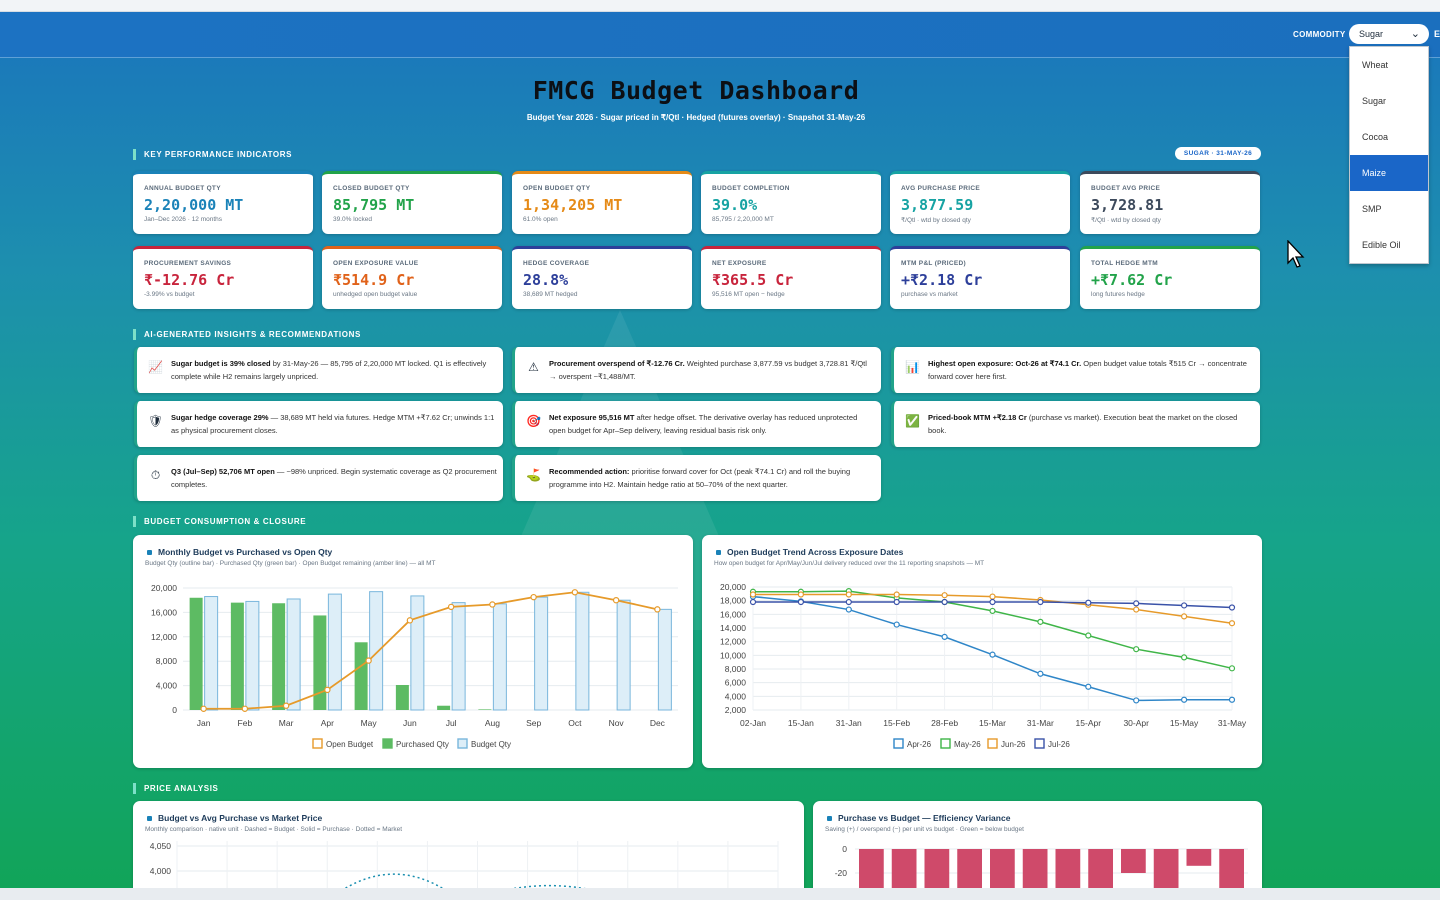  Describe the element at coordinates (550, 294) in the screenshot. I see `kpi-subtext: 38,689 MT hedged` at that location.